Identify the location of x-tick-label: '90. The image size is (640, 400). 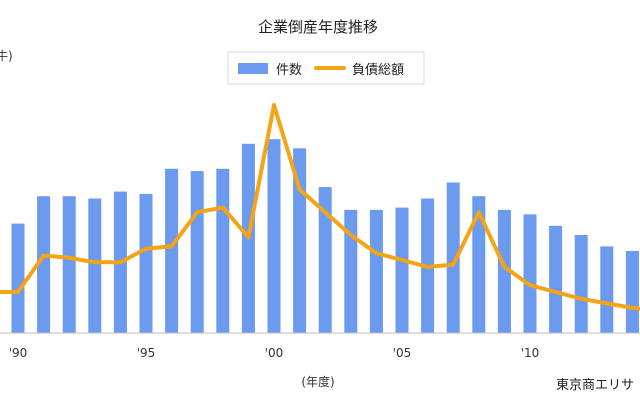
(18, 353).